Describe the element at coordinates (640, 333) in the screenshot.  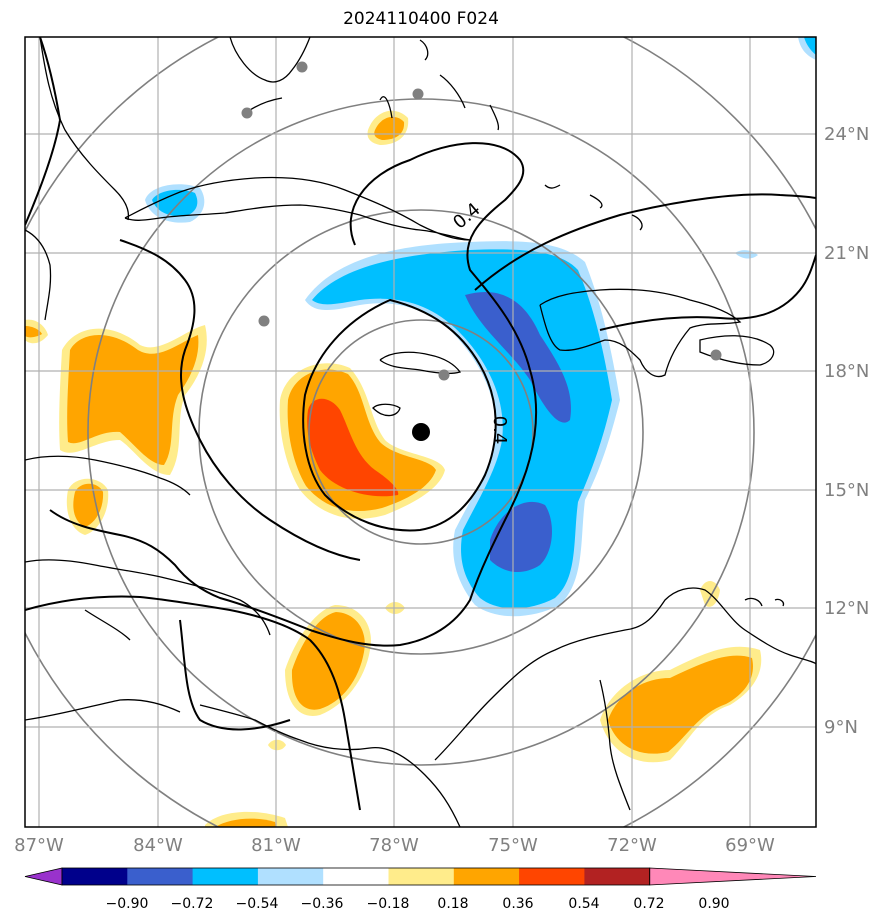
I see `hispaniola-coast` at that location.